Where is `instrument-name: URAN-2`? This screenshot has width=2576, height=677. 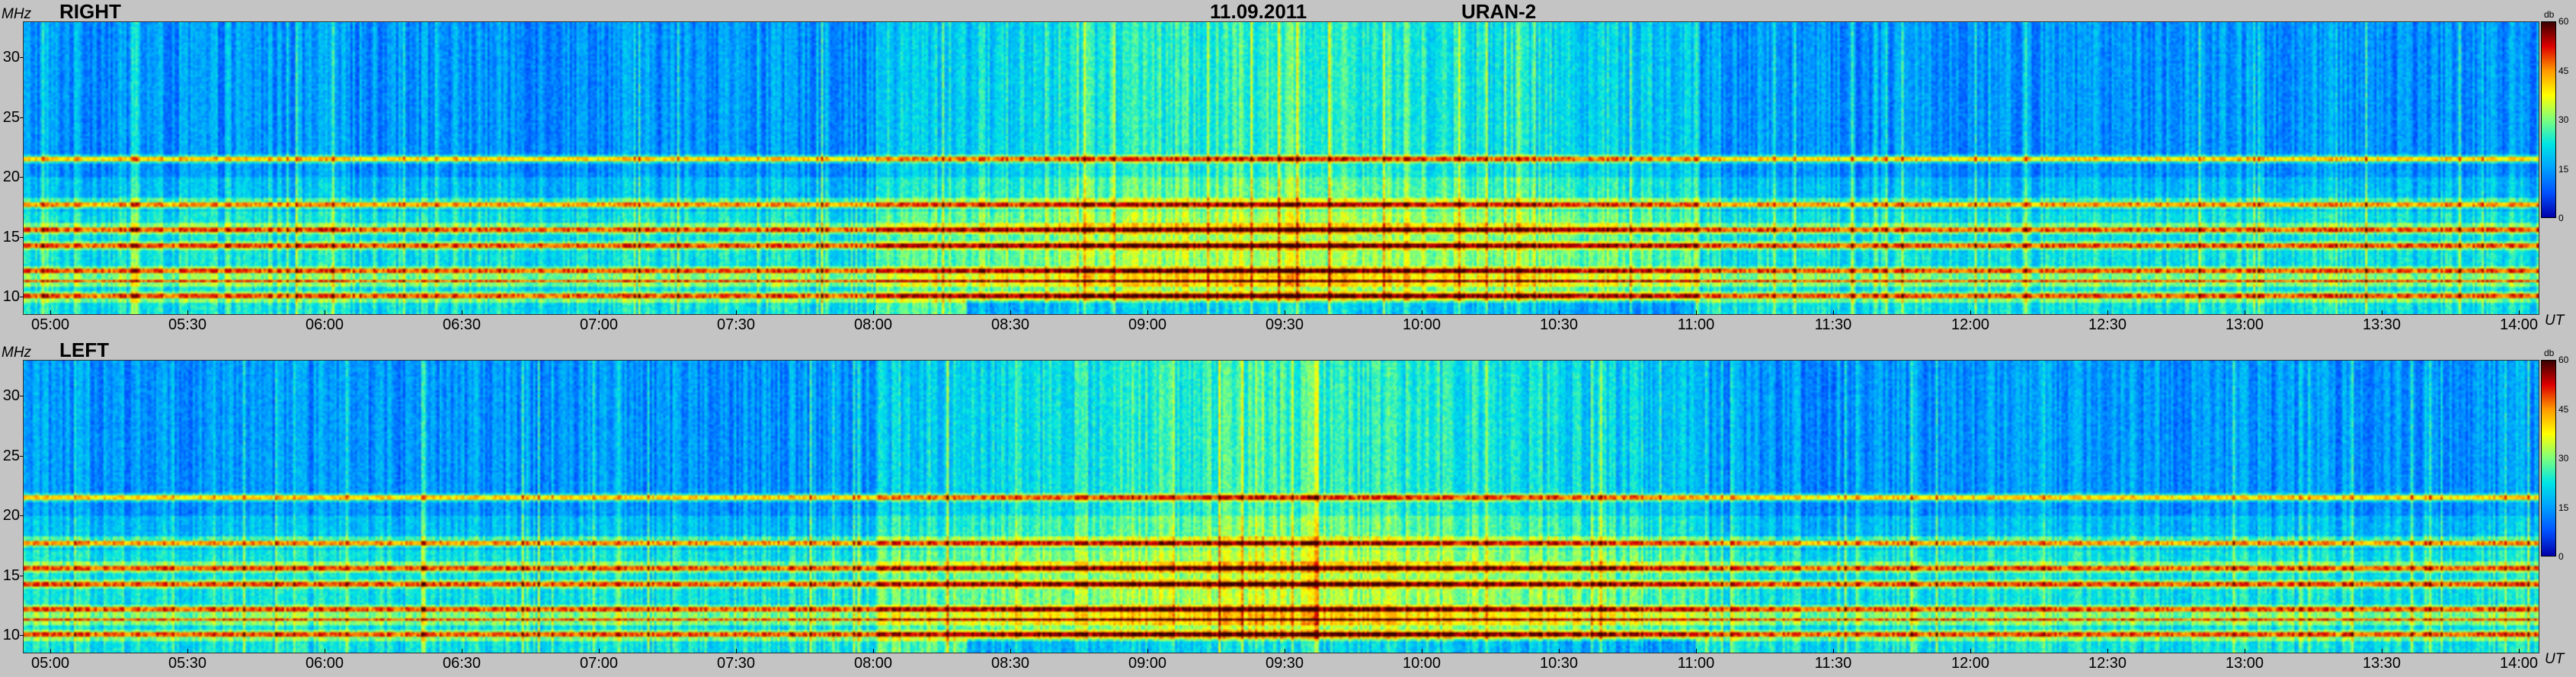
instrument-name: URAN-2 is located at coordinates (1499, 12).